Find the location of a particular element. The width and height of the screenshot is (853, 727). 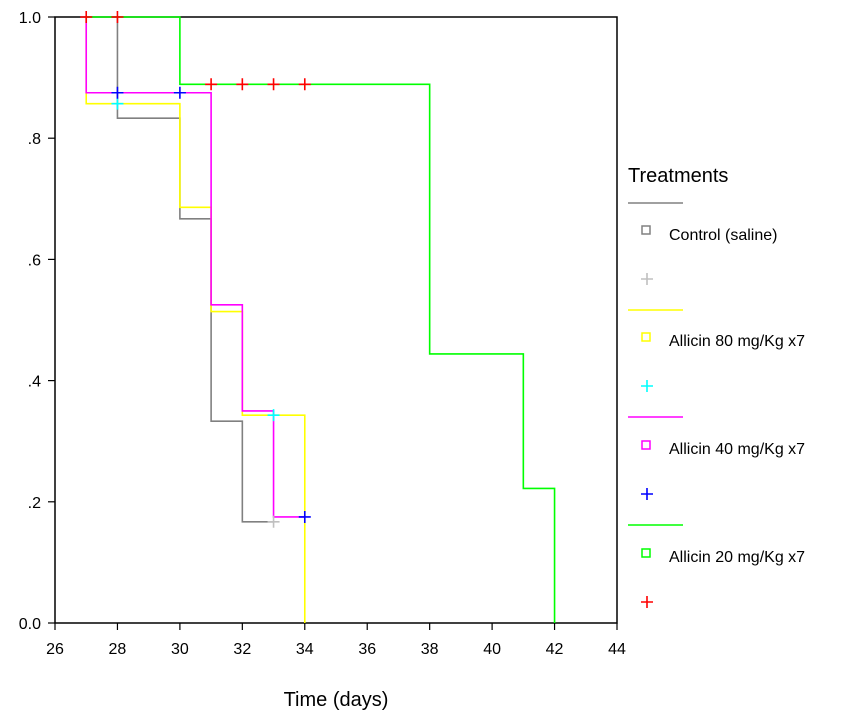

legend-title: Treatments is located at coordinates (678, 176).